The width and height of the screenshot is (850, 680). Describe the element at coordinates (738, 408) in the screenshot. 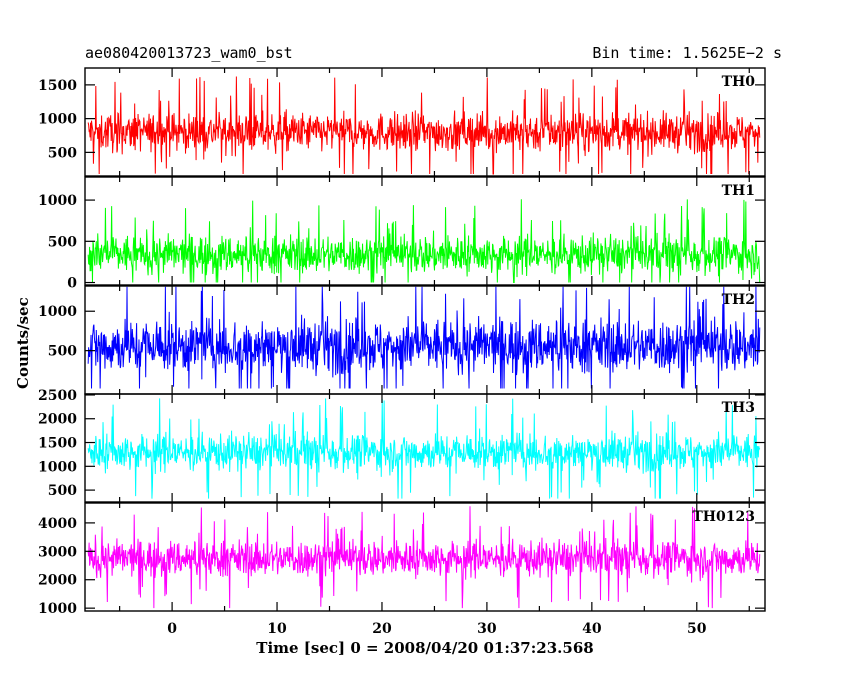

I see `panel-label-th3: TH3` at that location.